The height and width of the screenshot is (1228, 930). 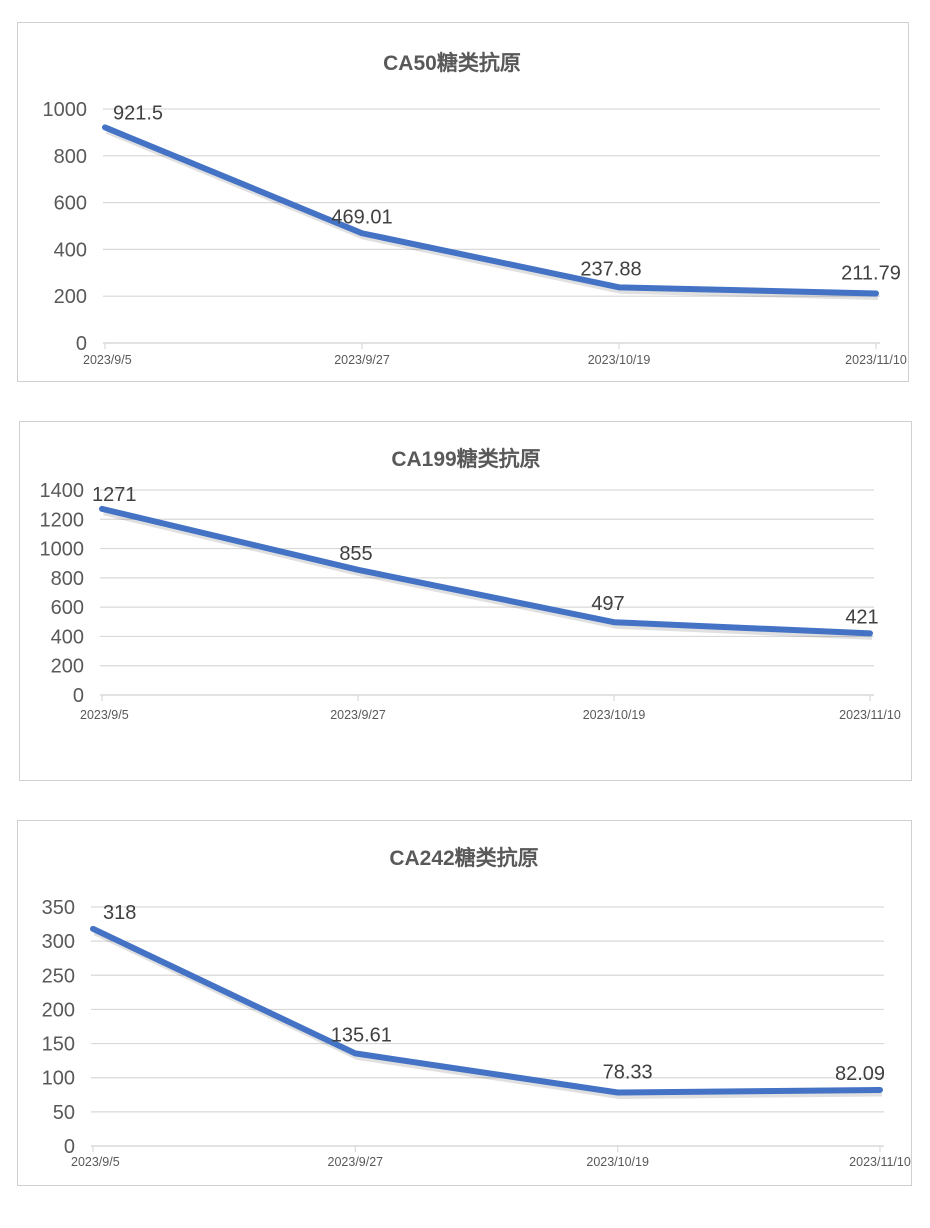 What do you see at coordinates (463, 858) in the screenshot?
I see `chart-title: CA242糖类抗原` at bounding box center [463, 858].